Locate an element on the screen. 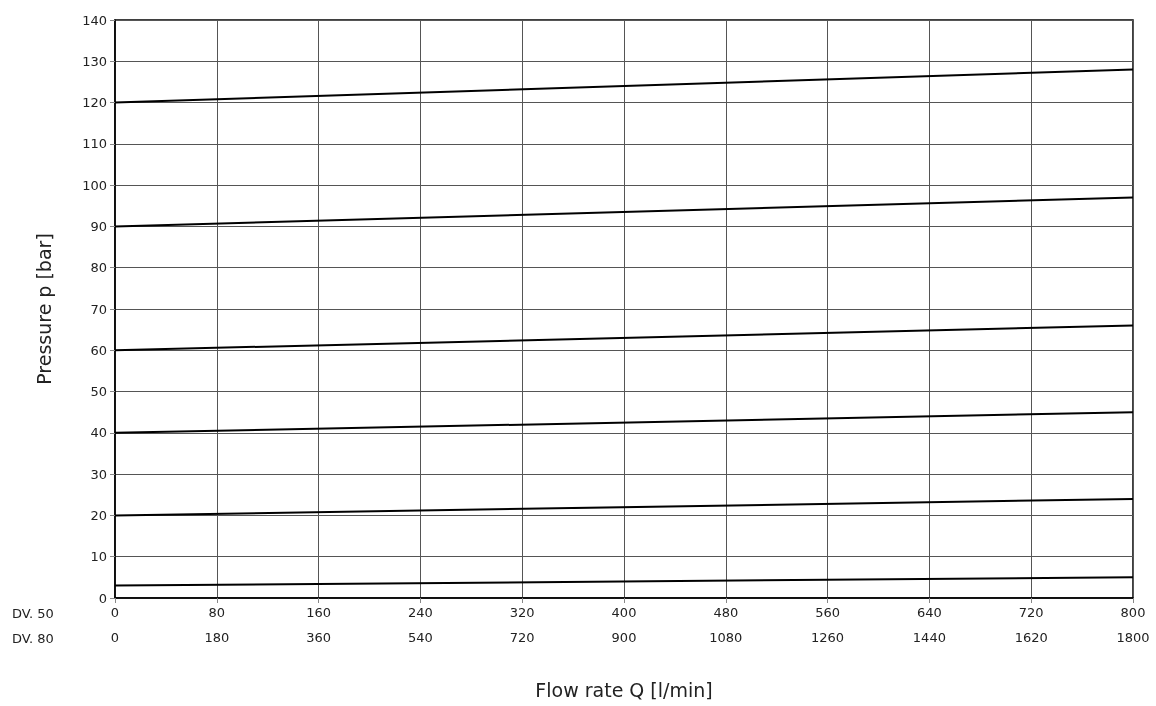  x2-tick-label: 1620 is located at coordinates (1031, 637).